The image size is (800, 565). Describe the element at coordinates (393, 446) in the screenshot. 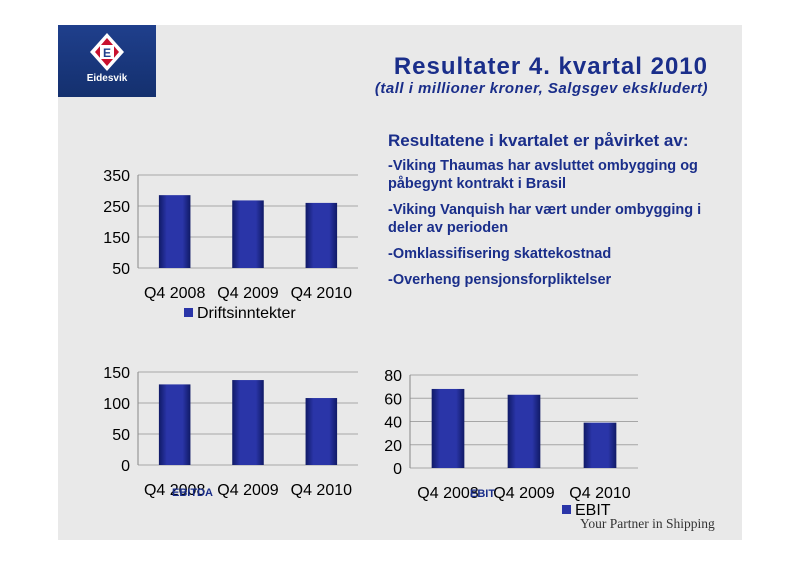

I see `y-tick-label: 20` at that location.